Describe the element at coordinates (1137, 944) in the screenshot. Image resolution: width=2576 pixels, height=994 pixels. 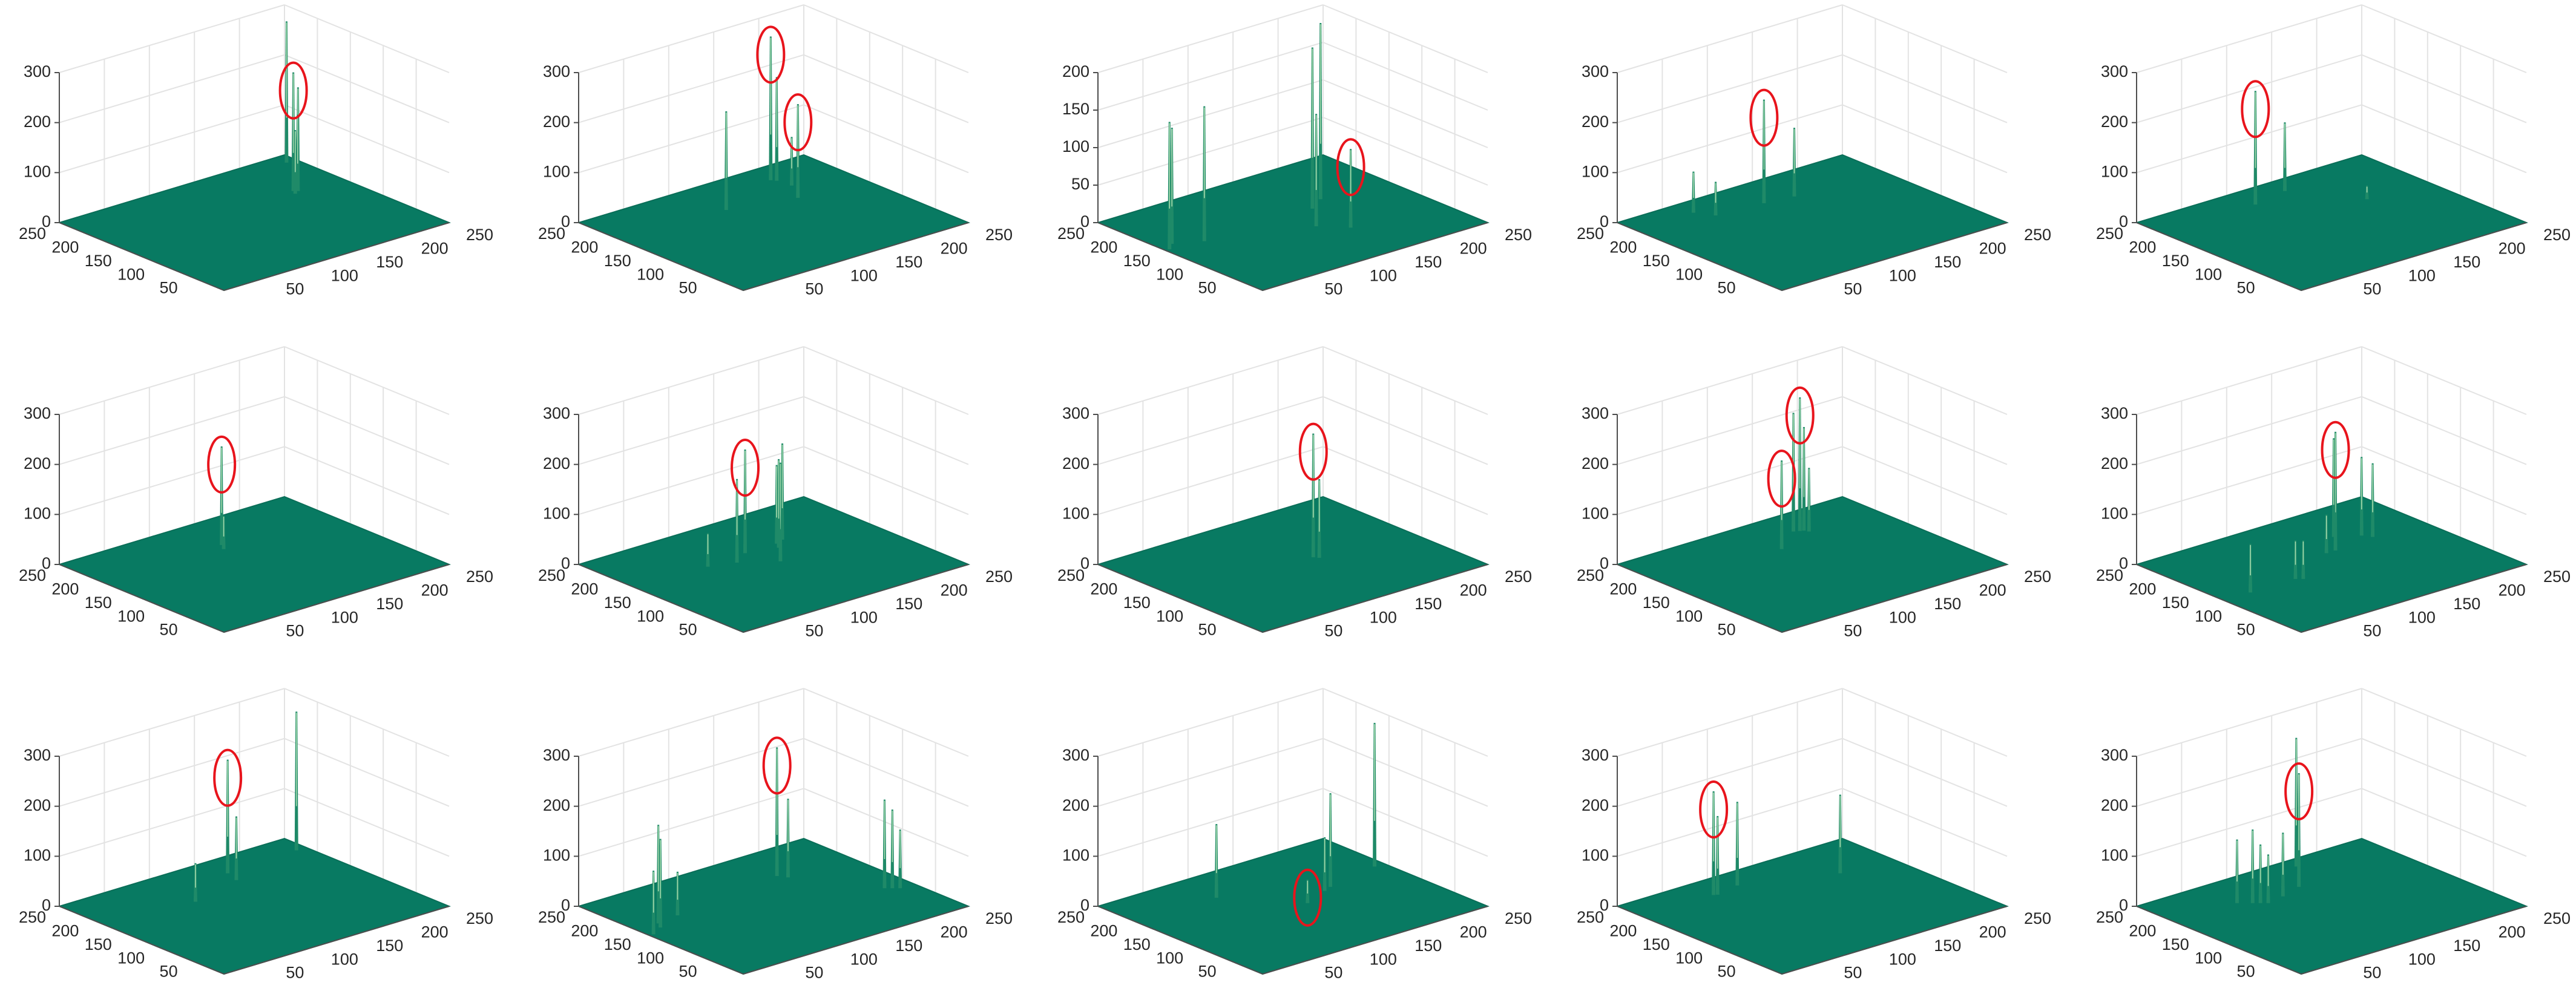
I see `y-tick-label: 150` at that location.